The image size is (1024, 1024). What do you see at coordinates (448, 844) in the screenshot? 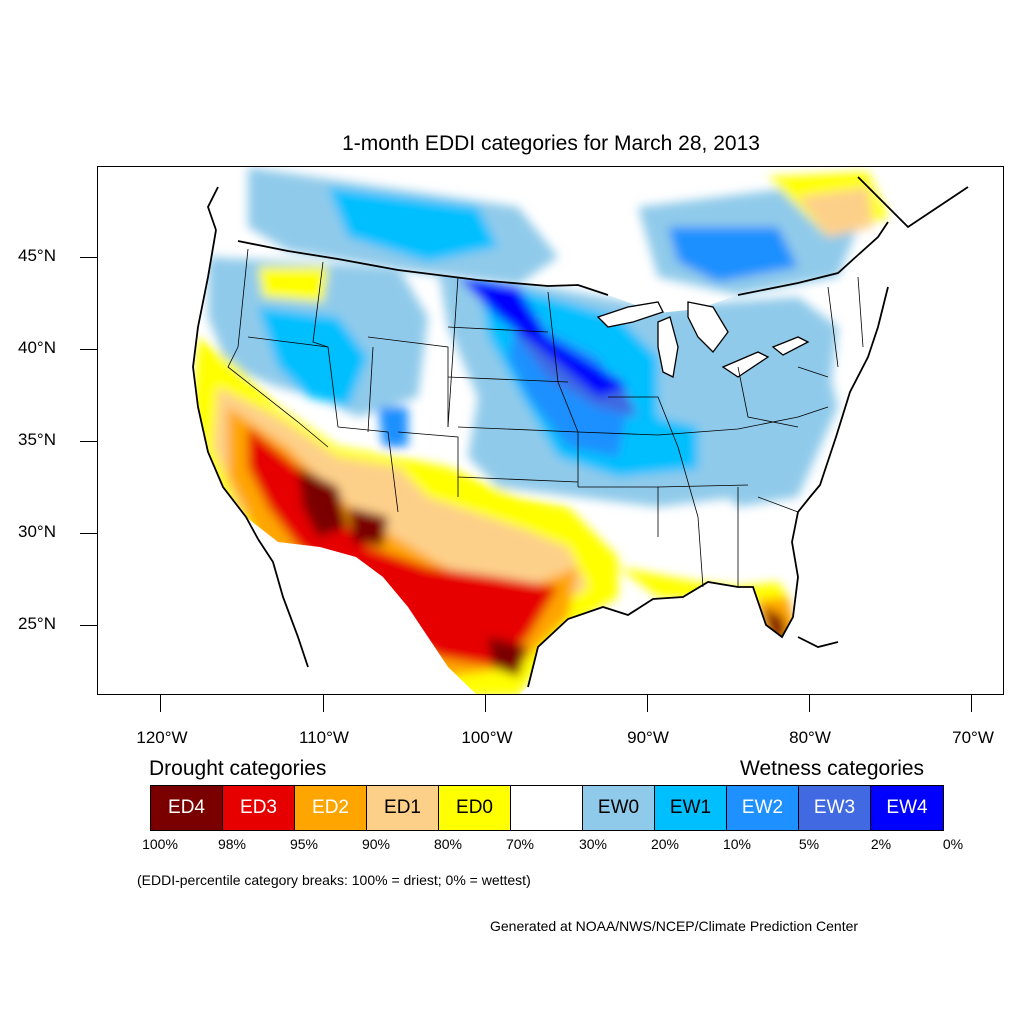
I see `break-label: 80%` at bounding box center [448, 844].